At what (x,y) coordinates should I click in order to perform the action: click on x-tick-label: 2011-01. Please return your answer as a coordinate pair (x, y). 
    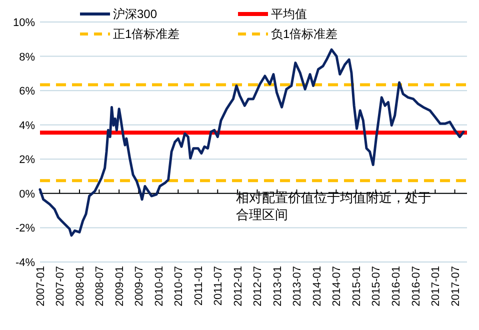
    Looking at the image, I should click on (199, 286).